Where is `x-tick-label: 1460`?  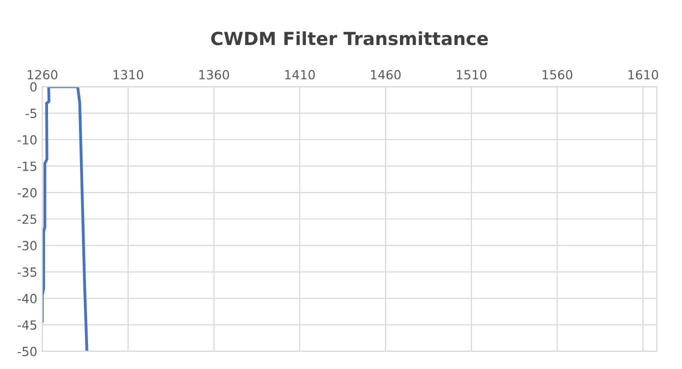
x-tick-label: 1460 is located at coordinates (386, 75).